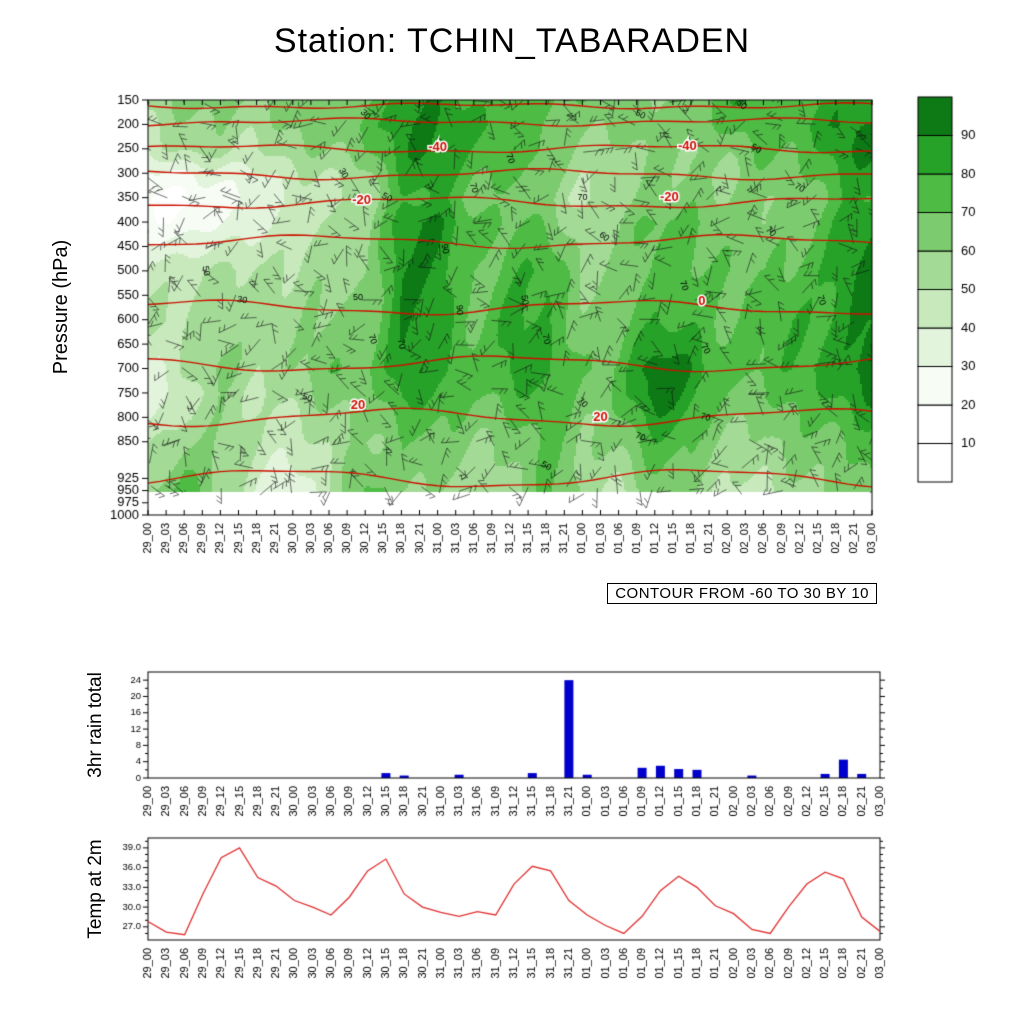 The height and width of the screenshot is (1024, 1024). Describe the element at coordinates (742, 593) in the screenshot. I see `contour-note: CONTOUR FROM -60 TO 30 BY 10` at that location.